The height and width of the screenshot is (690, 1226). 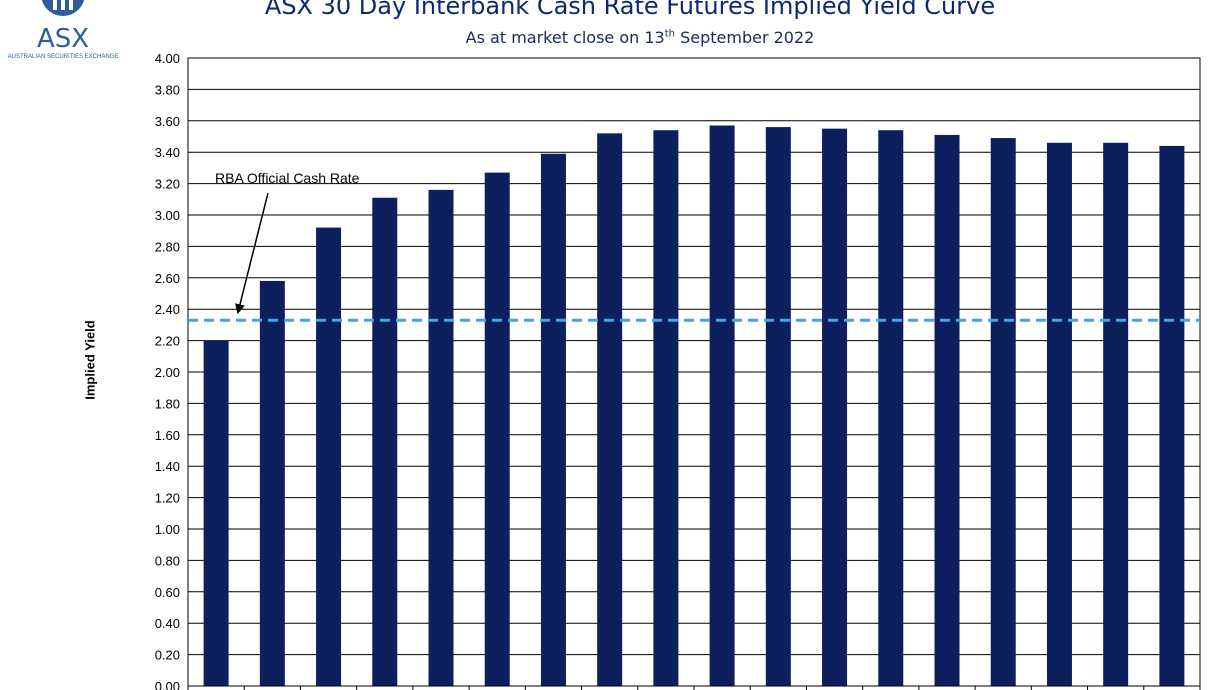 What do you see at coordinates (694, 688) in the screenshot?
I see `x-ticks` at bounding box center [694, 688].